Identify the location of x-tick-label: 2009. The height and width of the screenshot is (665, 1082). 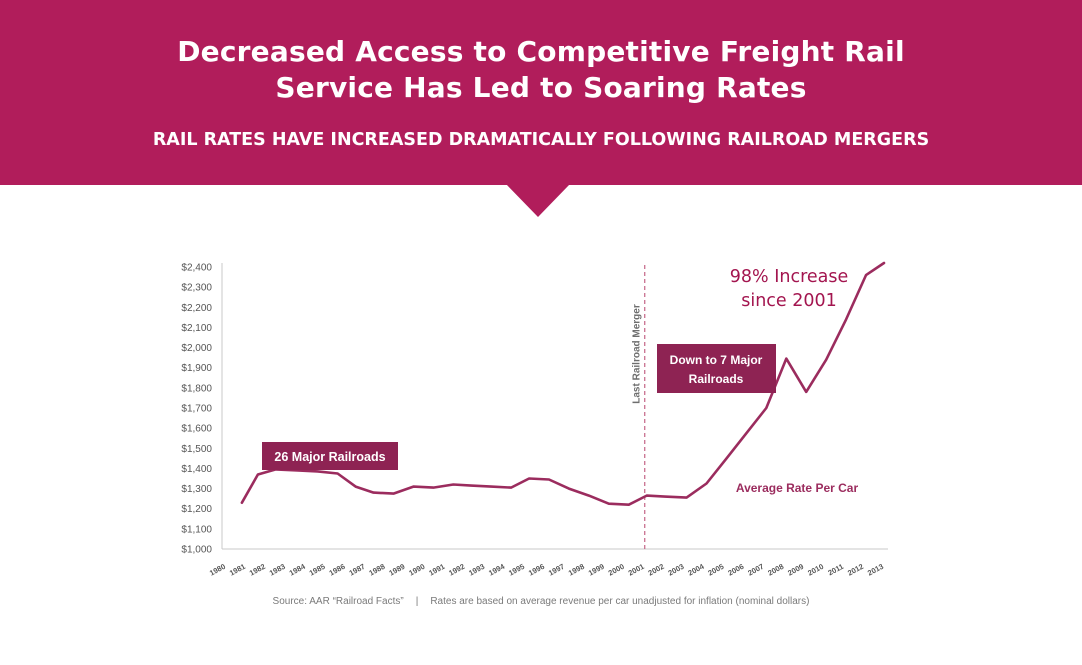
(795, 570).